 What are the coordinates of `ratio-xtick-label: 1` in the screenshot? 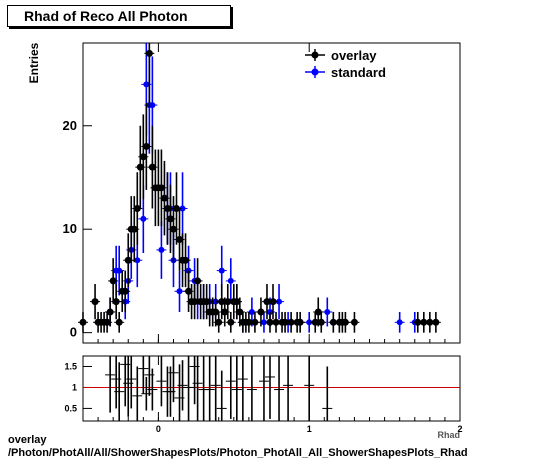 It's located at (309, 429).